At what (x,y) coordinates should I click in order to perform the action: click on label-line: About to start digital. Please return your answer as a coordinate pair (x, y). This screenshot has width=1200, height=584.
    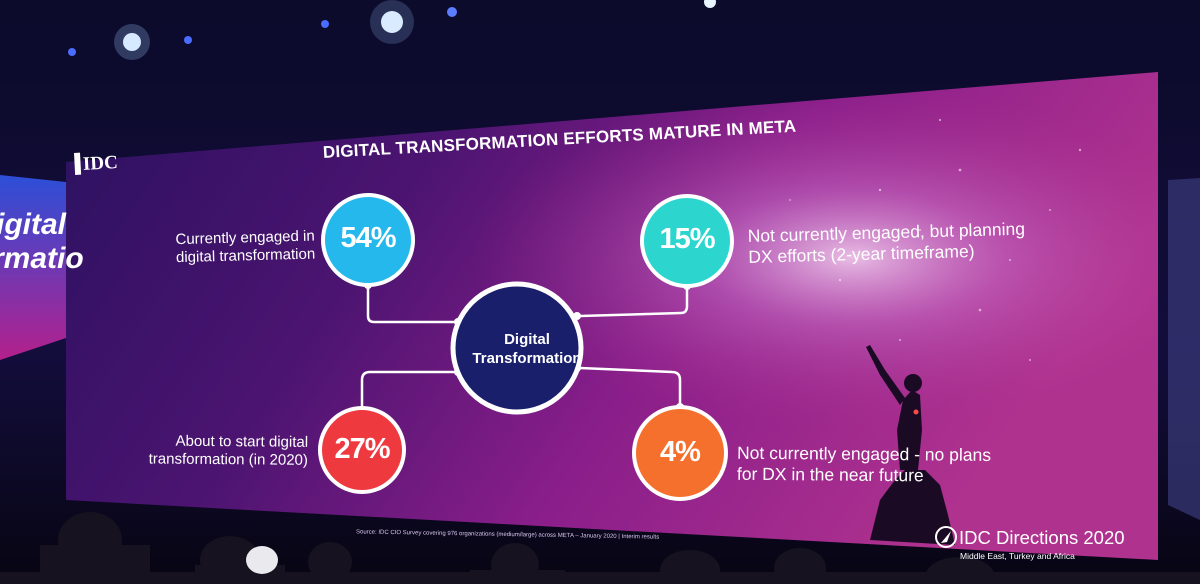
    Looking at the image, I should click on (242, 441).